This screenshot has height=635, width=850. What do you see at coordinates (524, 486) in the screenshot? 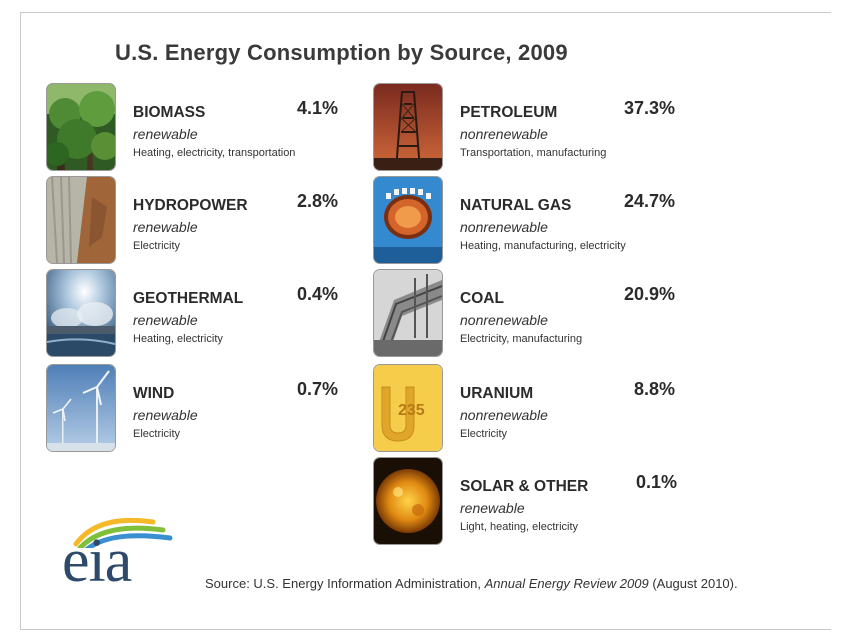
I see `source-name: SOLAR & OTHER` at bounding box center [524, 486].